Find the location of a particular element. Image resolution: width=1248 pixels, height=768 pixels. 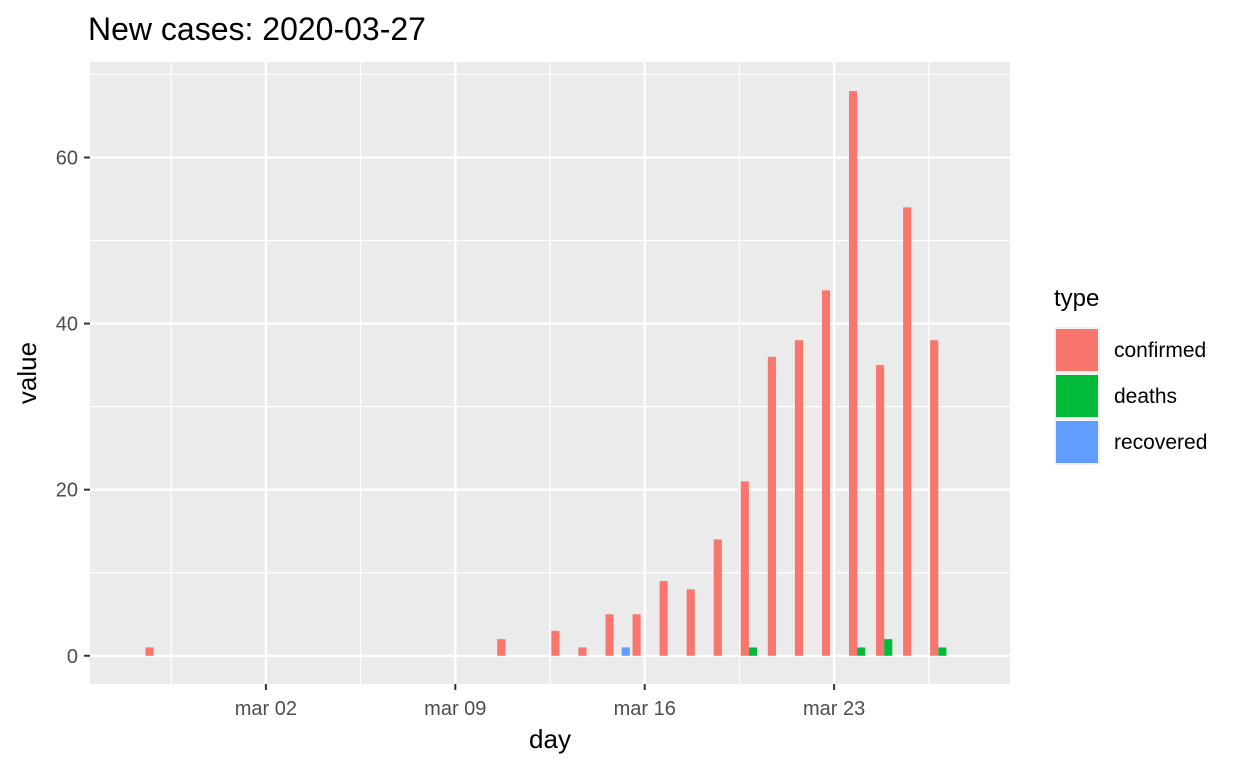

legend-swatch-recovered is located at coordinates (1077, 442).